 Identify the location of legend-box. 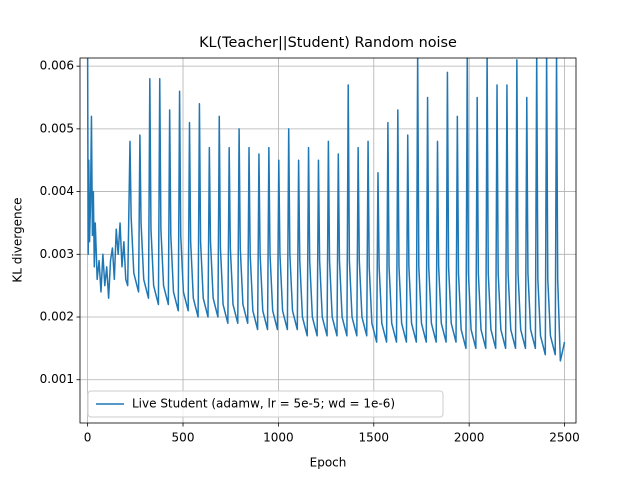
(265, 404).